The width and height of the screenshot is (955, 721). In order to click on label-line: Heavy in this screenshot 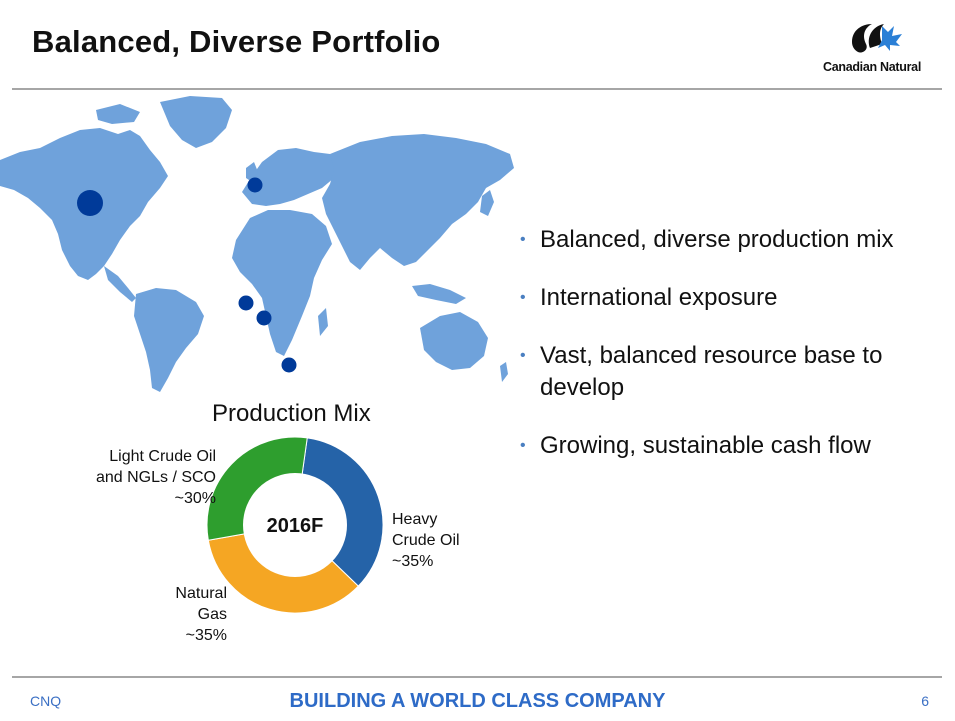, I will do `click(415, 519)`.